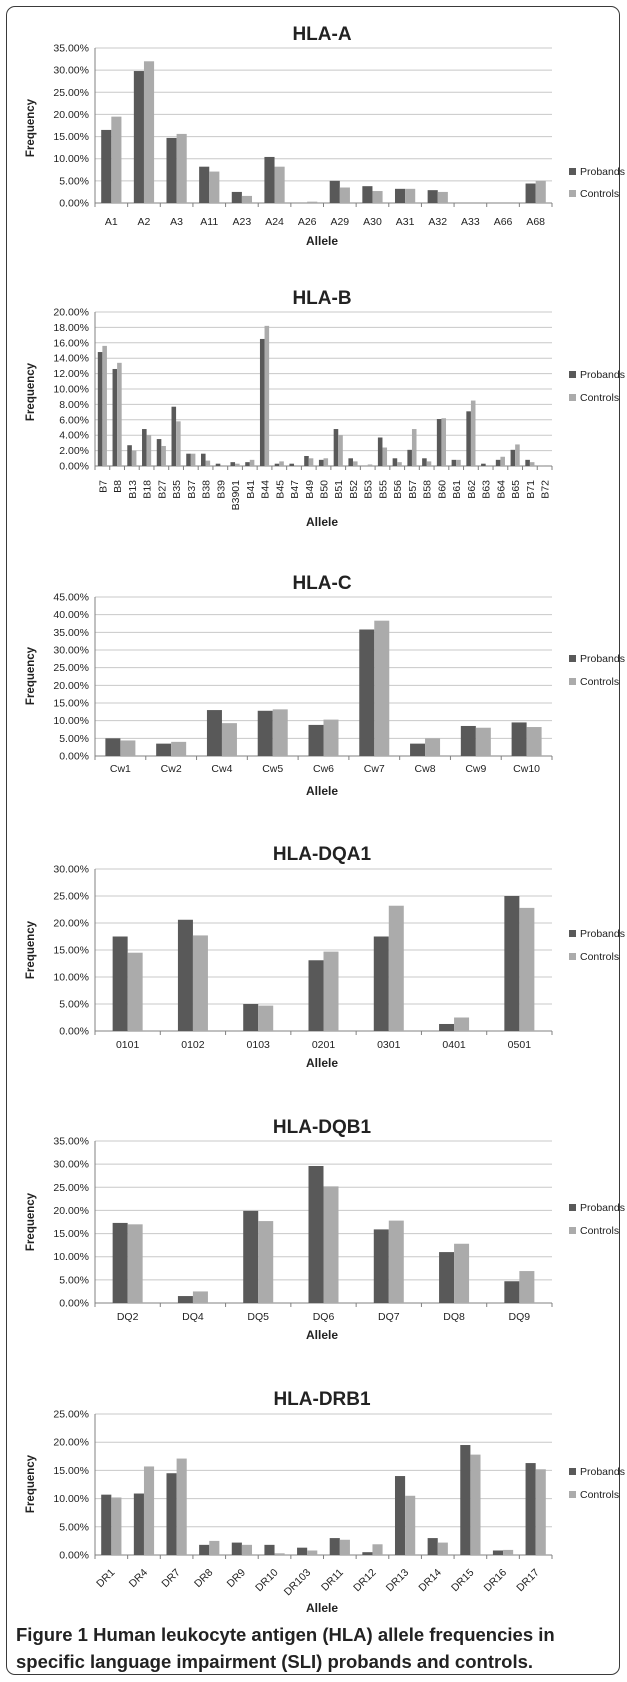 This screenshot has height=1682, width=627. What do you see at coordinates (602, 1208) in the screenshot?
I see `legend-label: Probands` at bounding box center [602, 1208].